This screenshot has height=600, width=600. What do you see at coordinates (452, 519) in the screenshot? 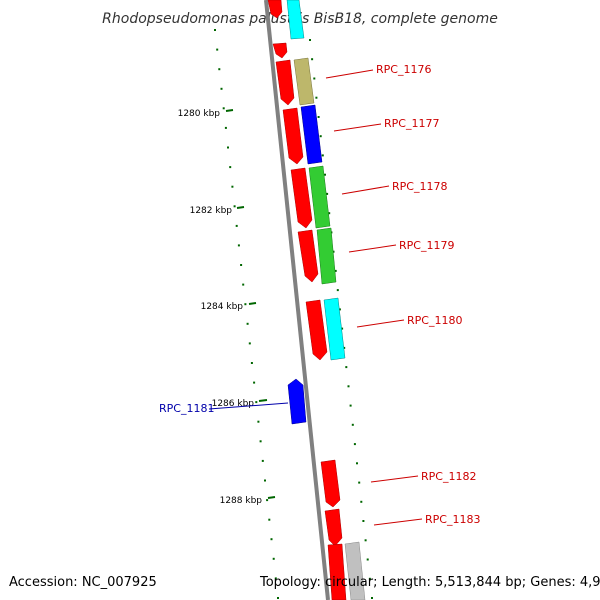
I see `gene-label: RPC_1183` at bounding box center [452, 519].